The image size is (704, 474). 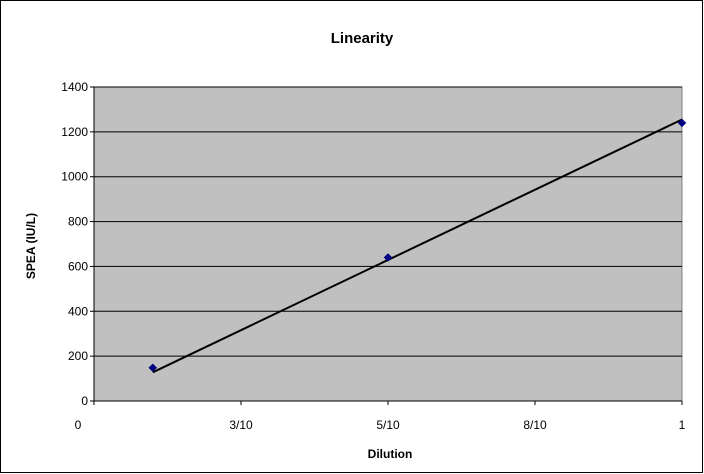 I want to click on x-tick-label: 0, so click(x=78, y=425).